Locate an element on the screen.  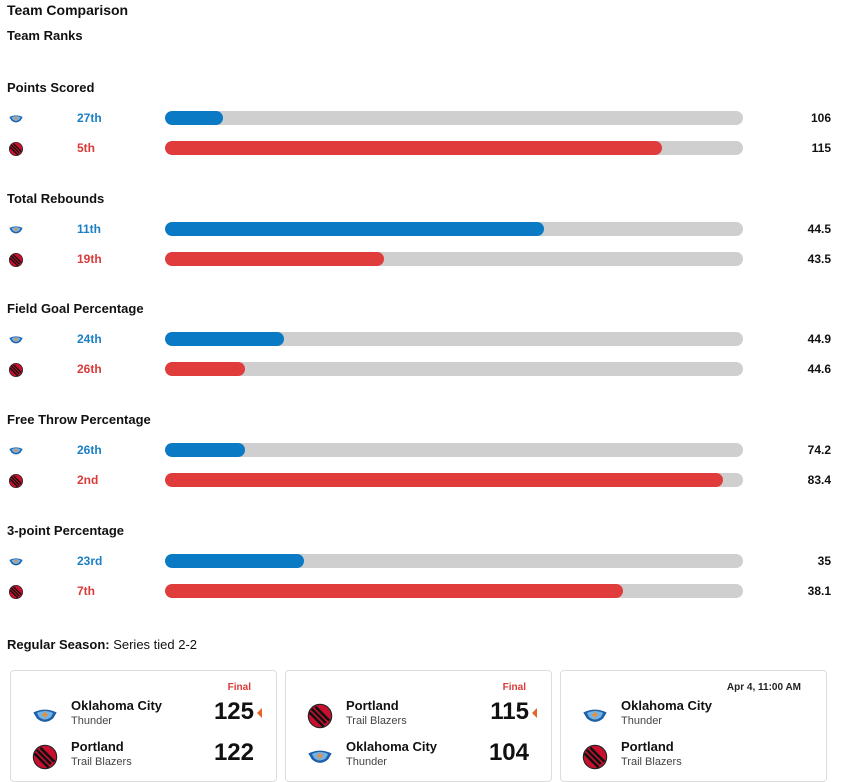
stat-row-por: 26th 44.6 is located at coordinates (425, 370).